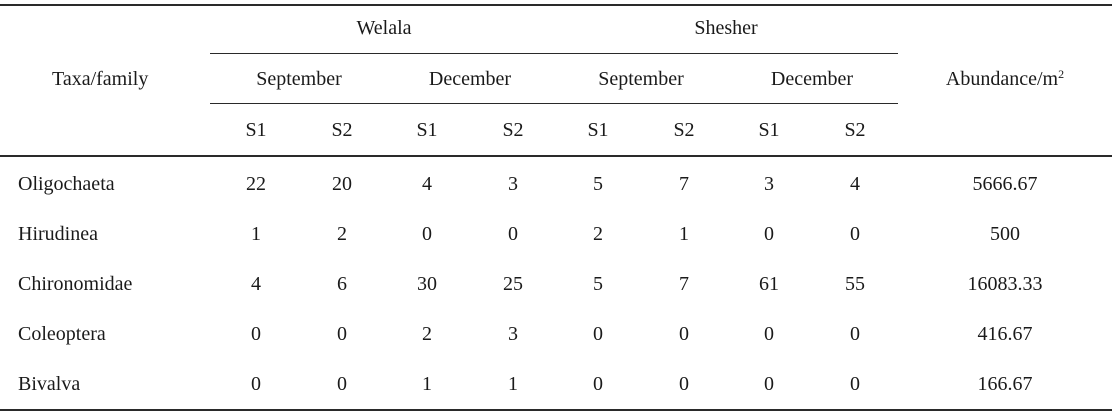 The height and width of the screenshot is (416, 1112). Describe the element at coordinates (427, 284) in the screenshot. I see `count-cell: 30` at that location.